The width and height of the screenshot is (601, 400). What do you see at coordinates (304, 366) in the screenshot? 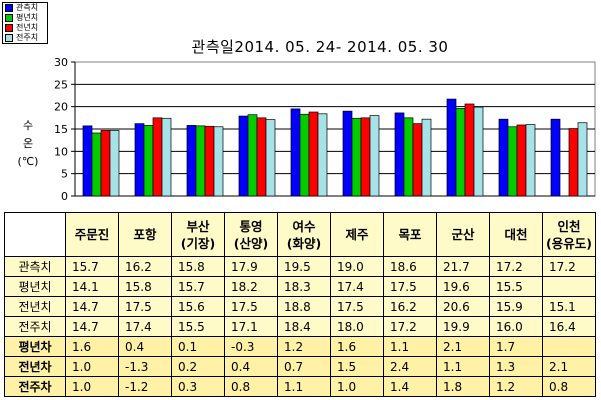
I see `table-cell: 0.7` at bounding box center [304, 366].